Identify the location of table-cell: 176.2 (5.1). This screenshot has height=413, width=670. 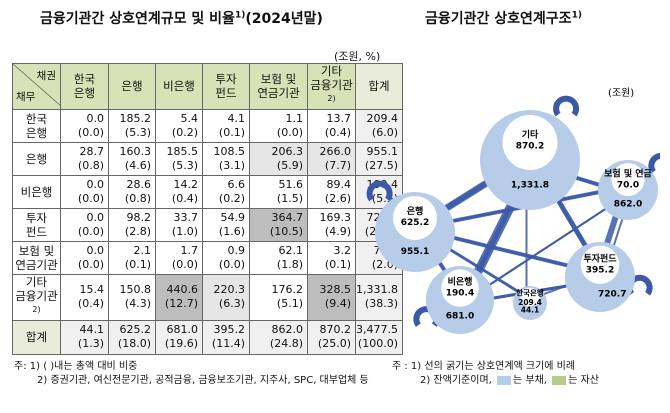
(278, 297).